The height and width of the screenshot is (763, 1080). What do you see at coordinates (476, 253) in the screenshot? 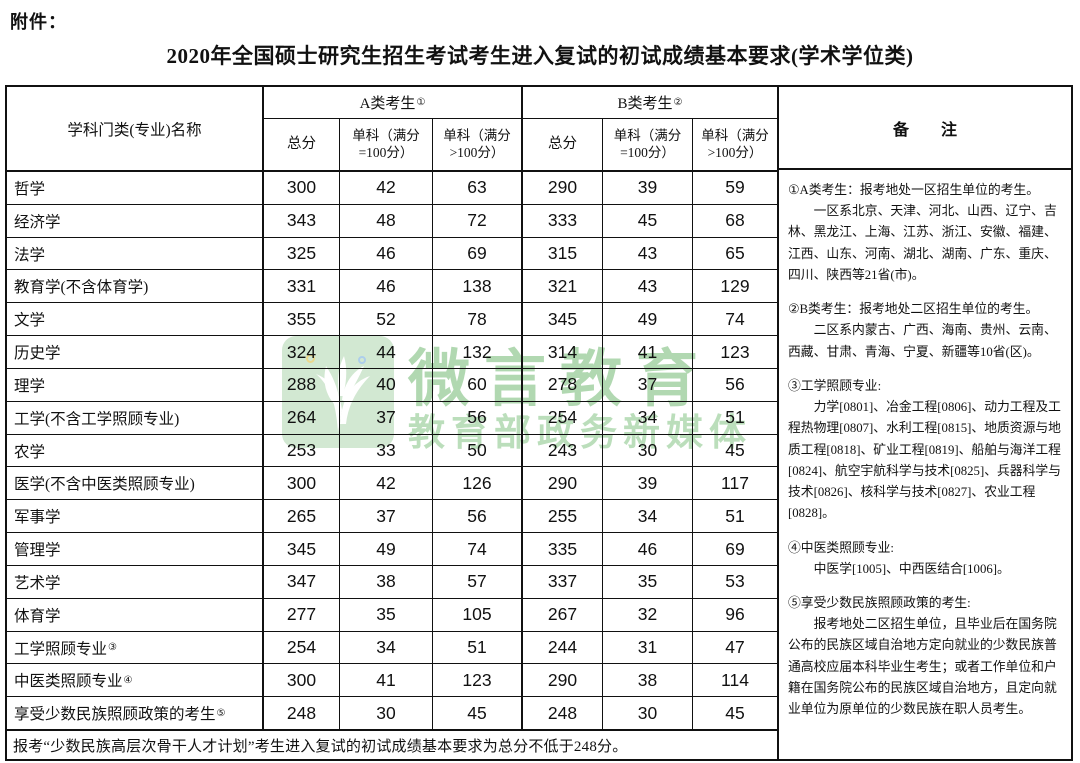
I see `a-single-over100-value: 69` at bounding box center [476, 253].